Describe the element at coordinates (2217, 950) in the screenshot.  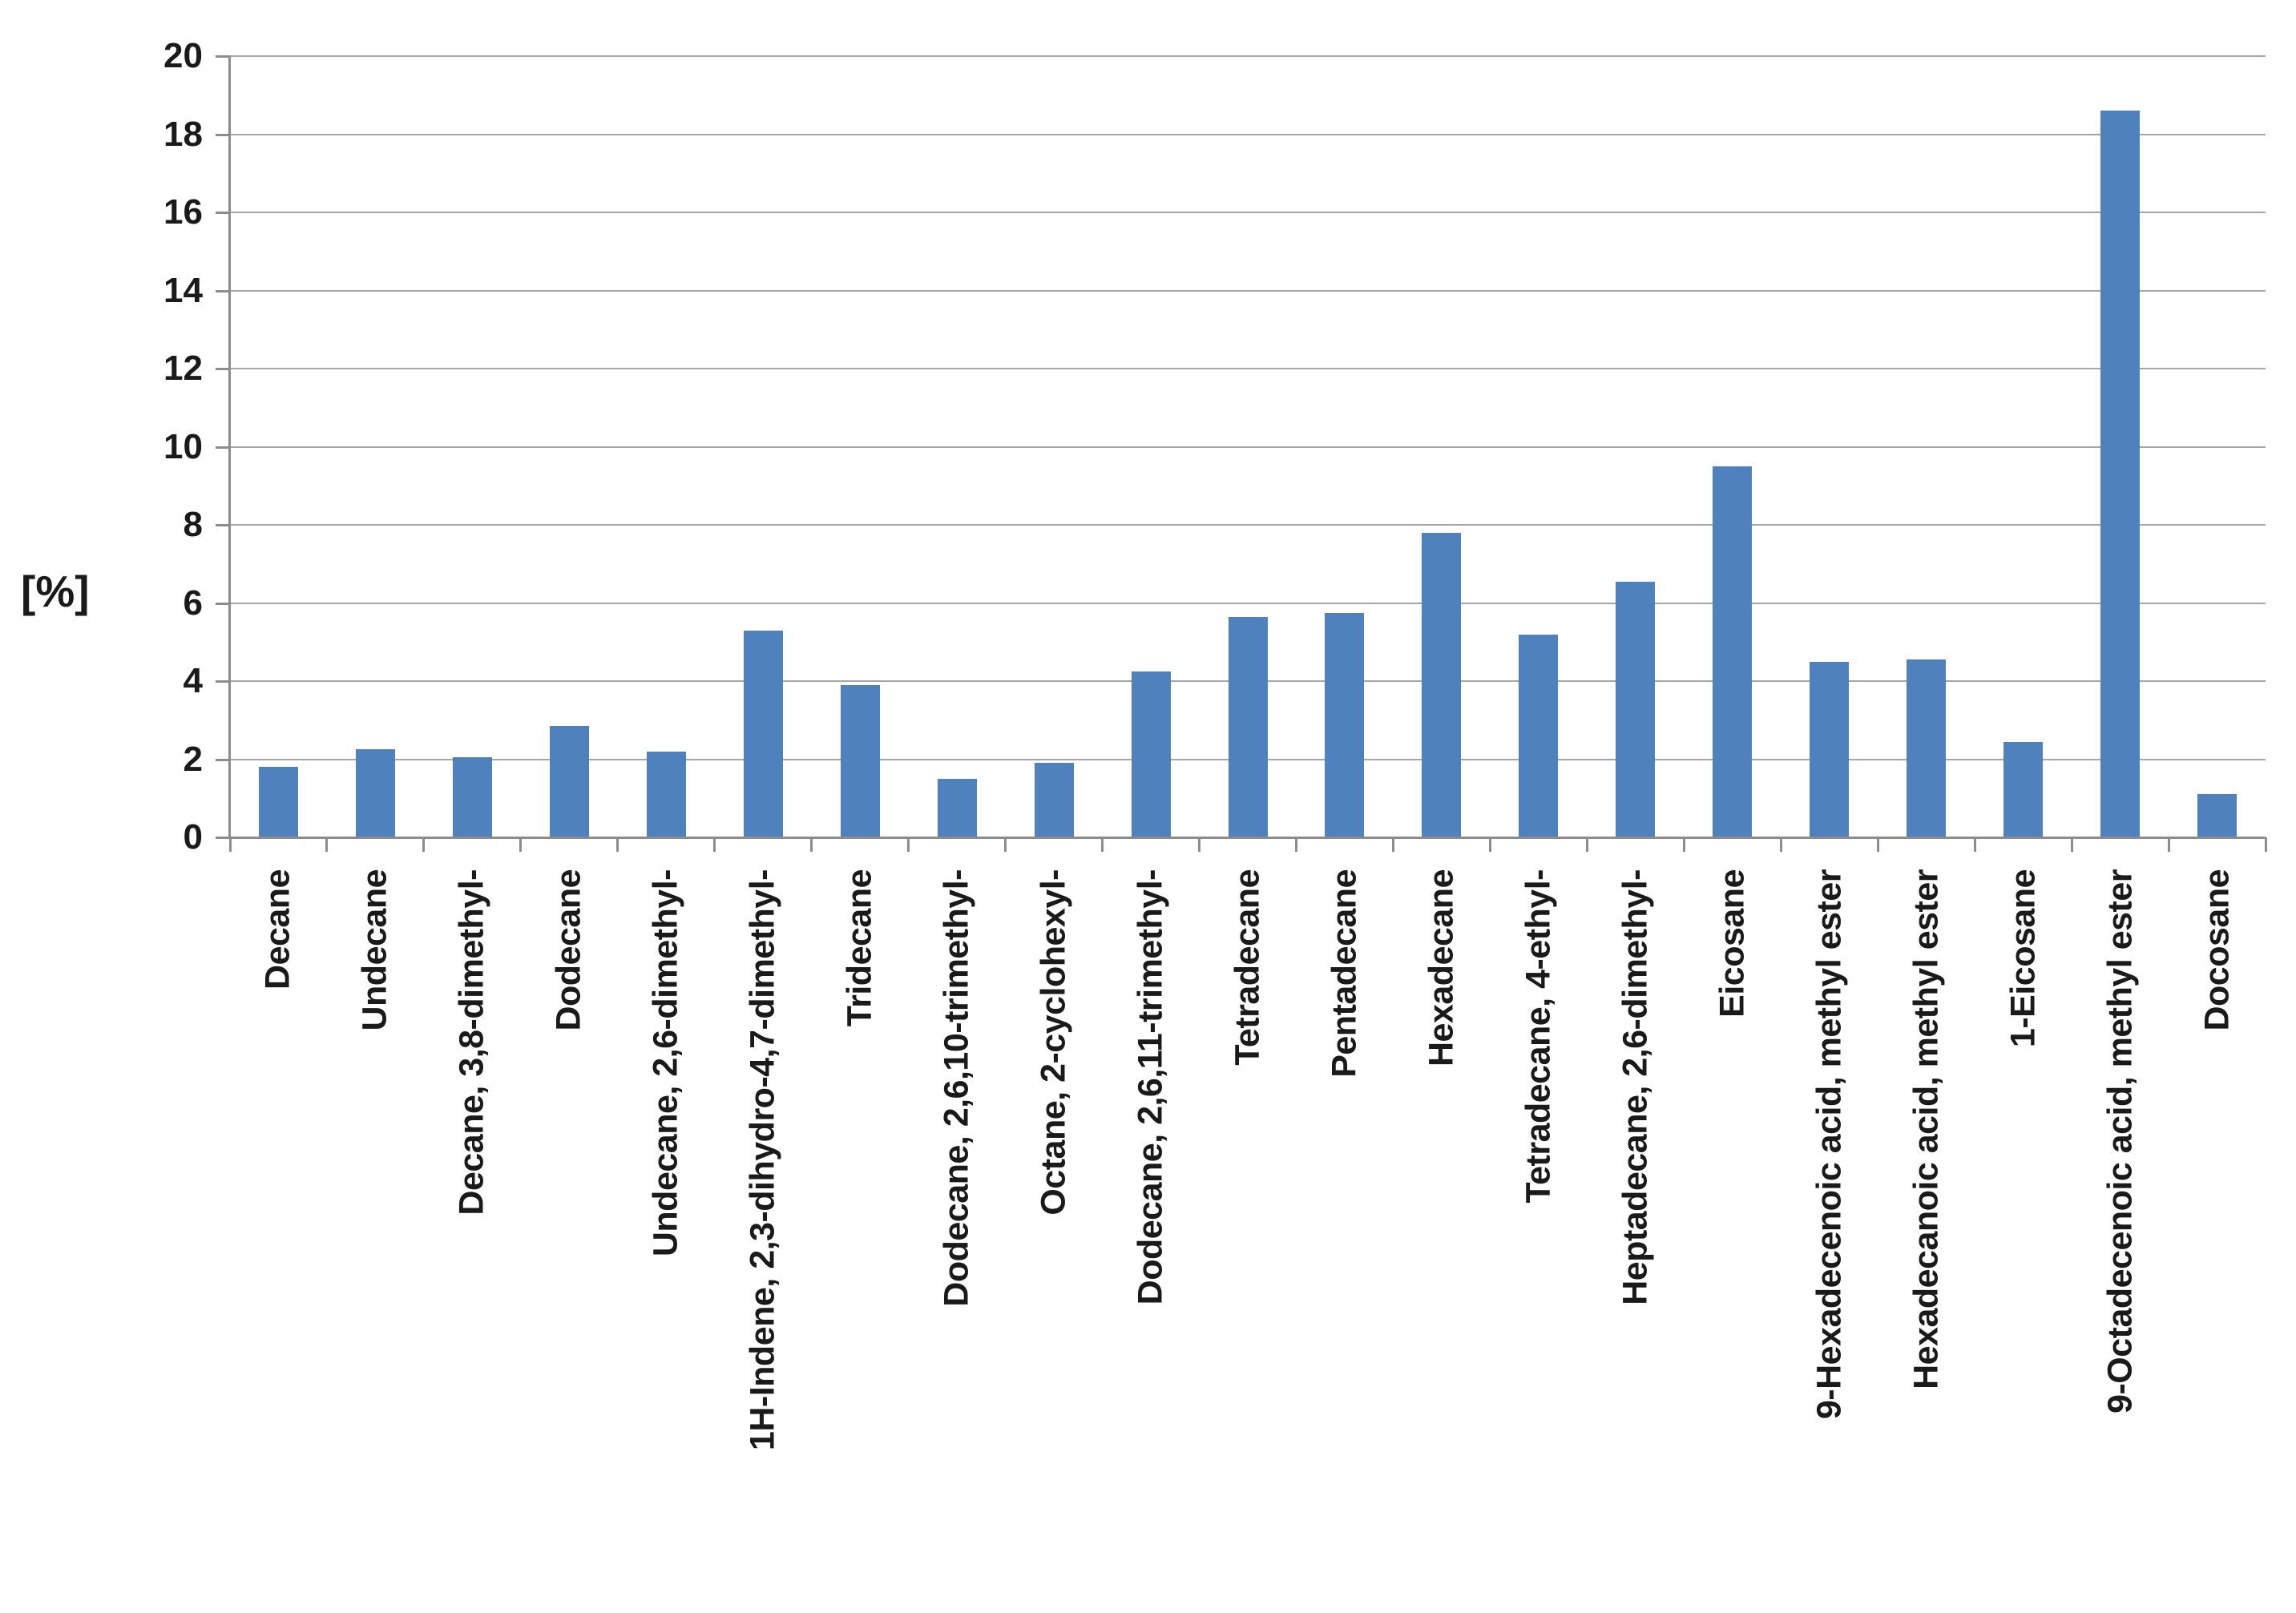
I see `x-axis-label: Docosane` at that location.